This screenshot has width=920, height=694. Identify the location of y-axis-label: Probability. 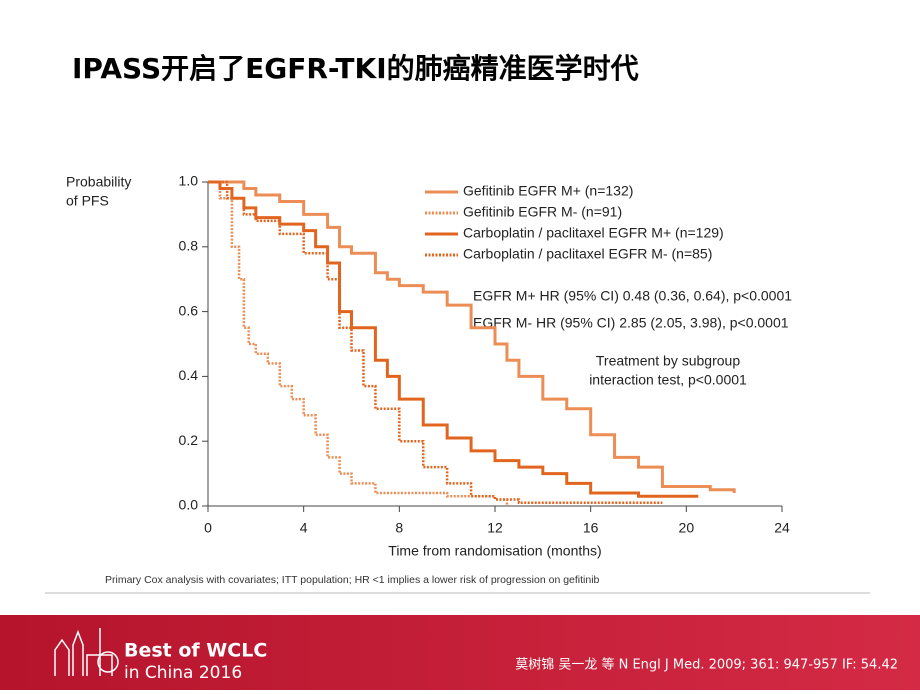
(98, 182).